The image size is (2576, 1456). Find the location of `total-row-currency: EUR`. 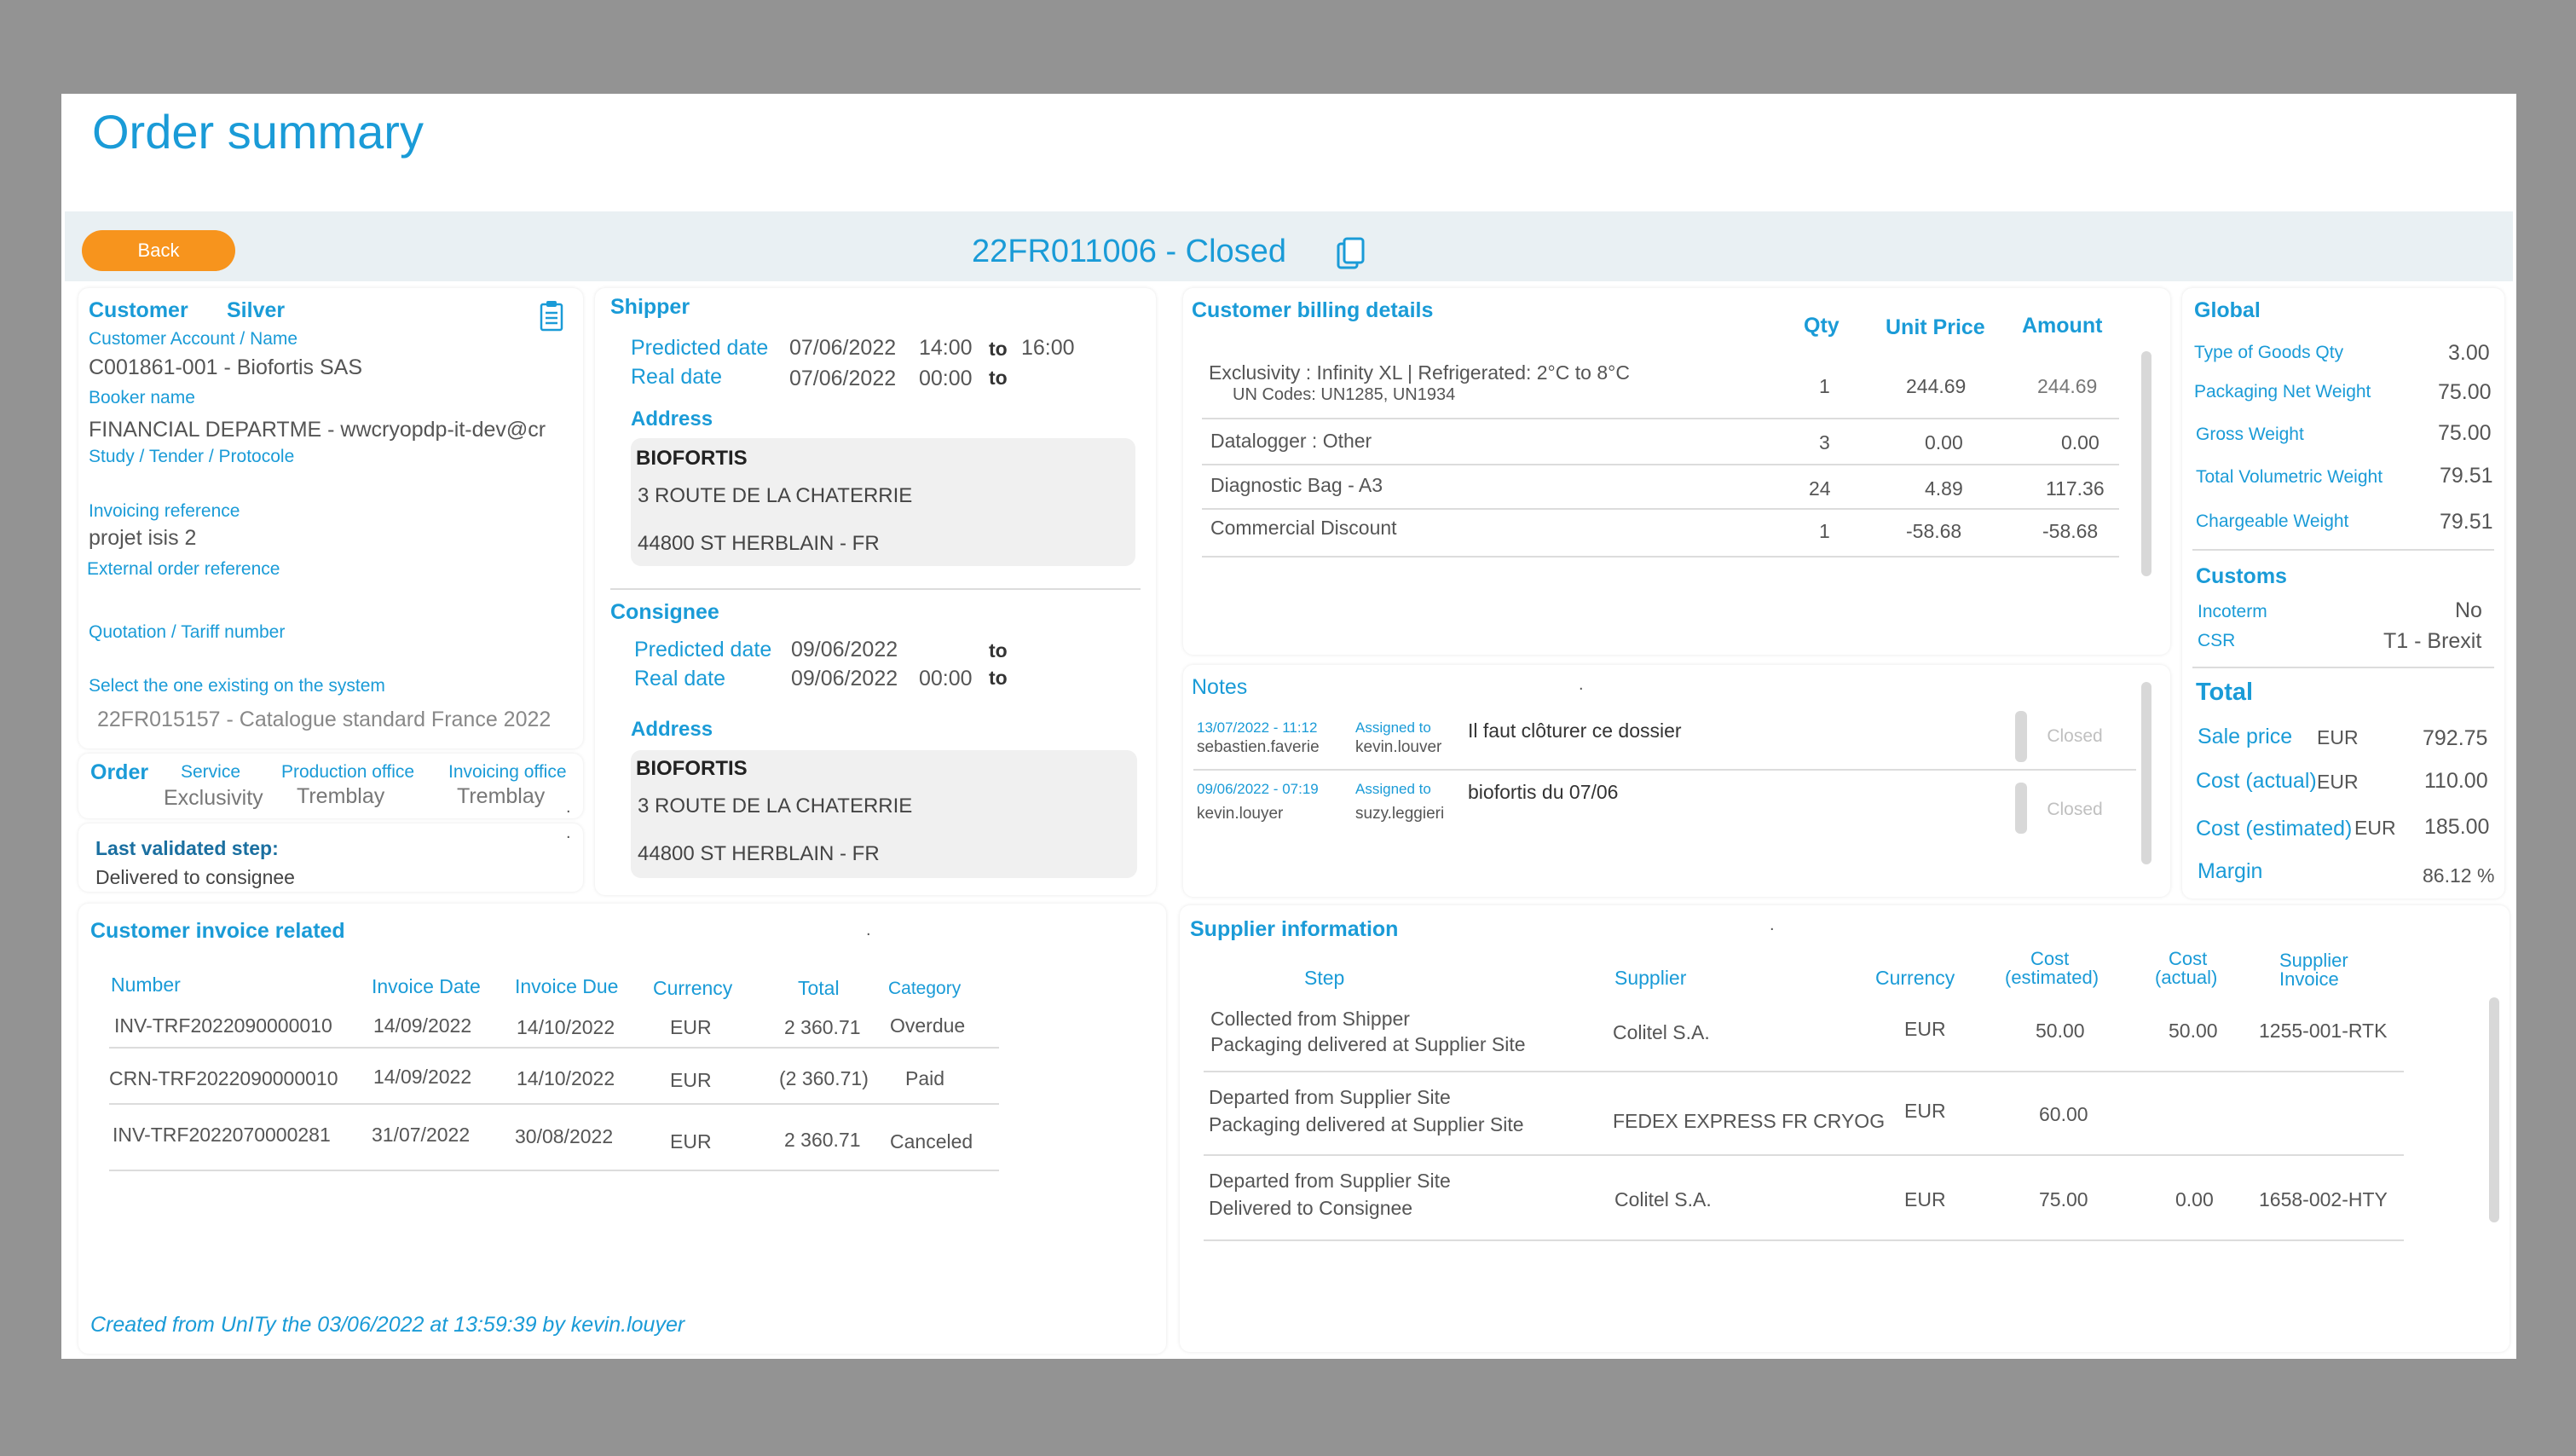

total-row-currency: EUR is located at coordinates (2338, 737).